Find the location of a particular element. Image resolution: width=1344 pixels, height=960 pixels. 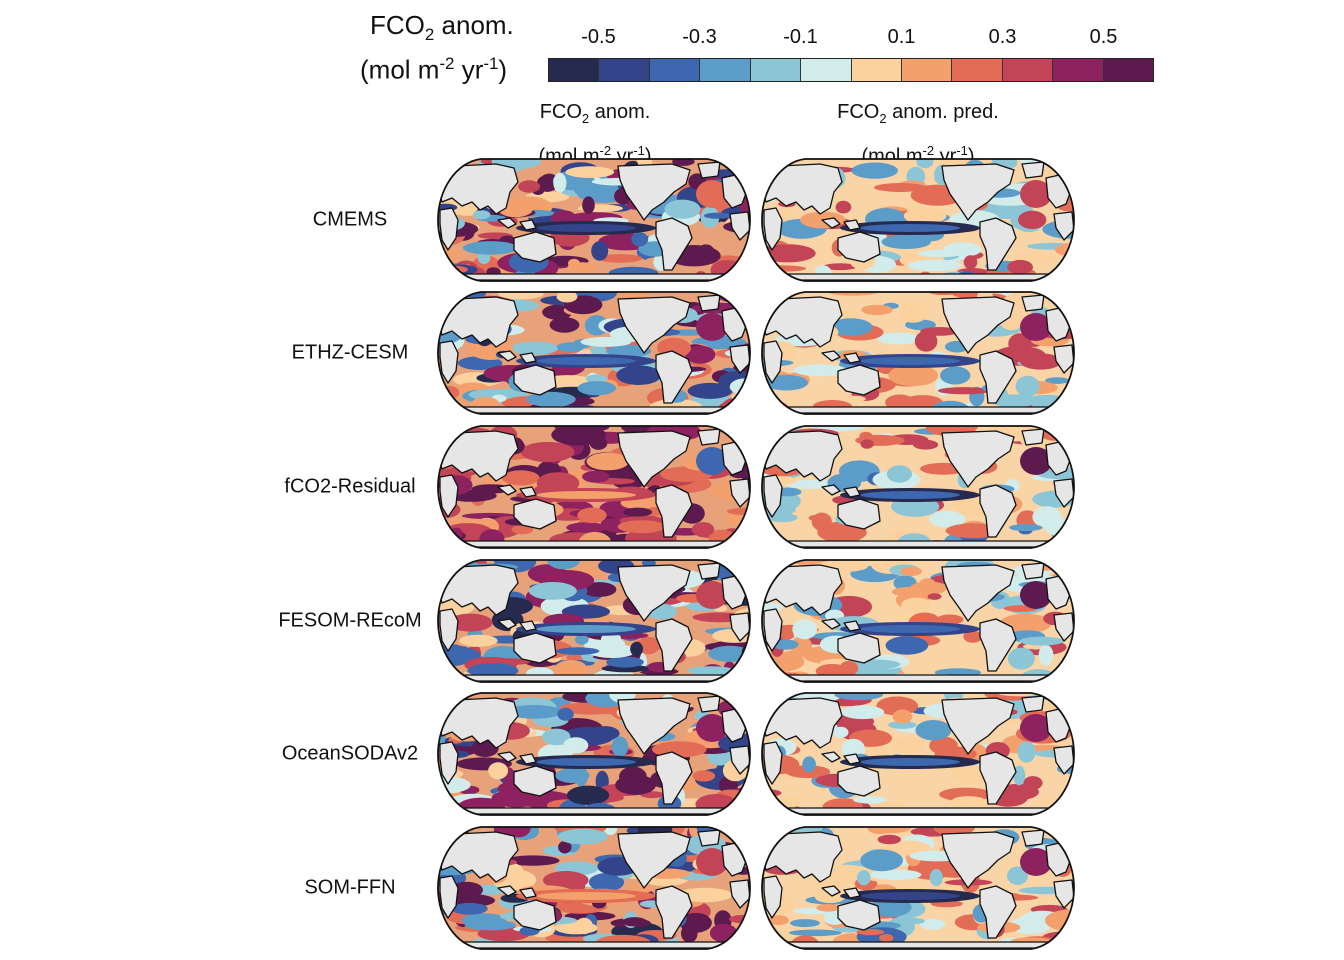

anomaly-map-cmems is located at coordinates (594, 220).